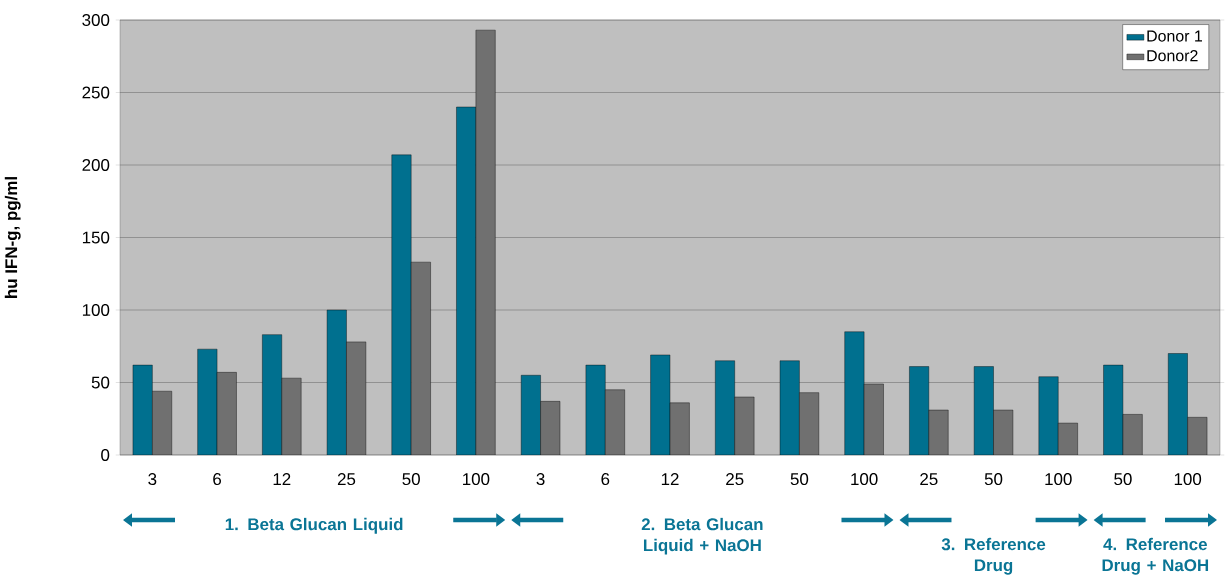  Describe the element at coordinates (105, 455) in the screenshot. I see `y-tick-label: 0` at that location.